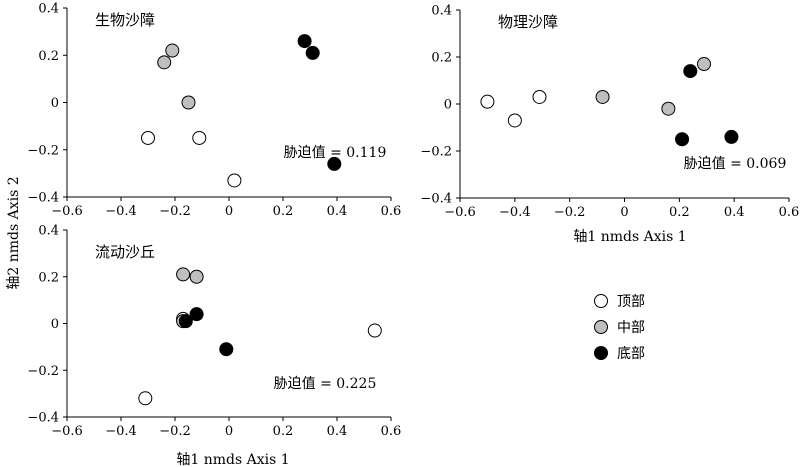  What do you see at coordinates (601, 301) in the screenshot?
I see `legend-marker-top` at bounding box center [601, 301].